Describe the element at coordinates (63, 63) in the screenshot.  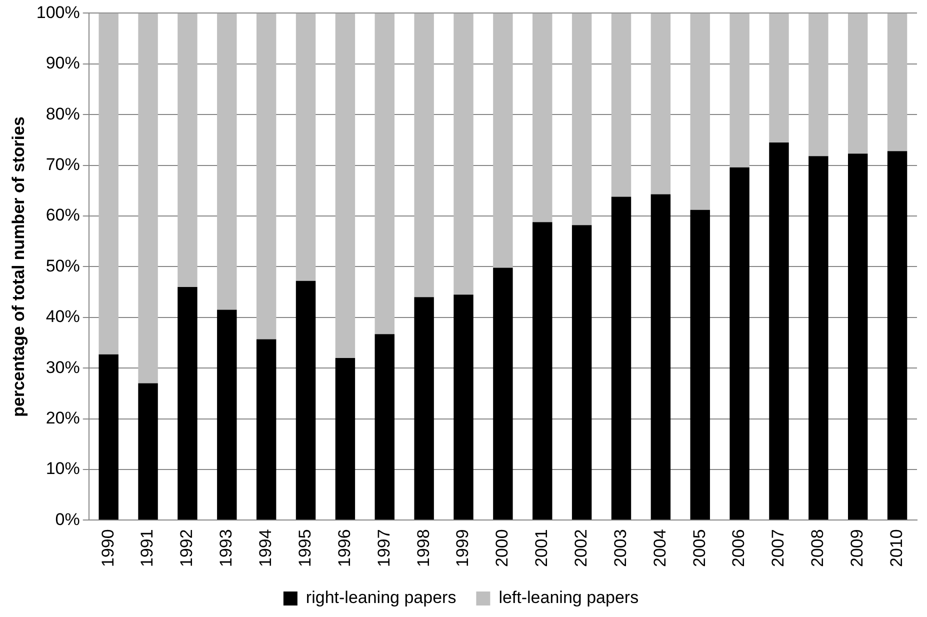
I see `y-tick-label: 90%` at that location.